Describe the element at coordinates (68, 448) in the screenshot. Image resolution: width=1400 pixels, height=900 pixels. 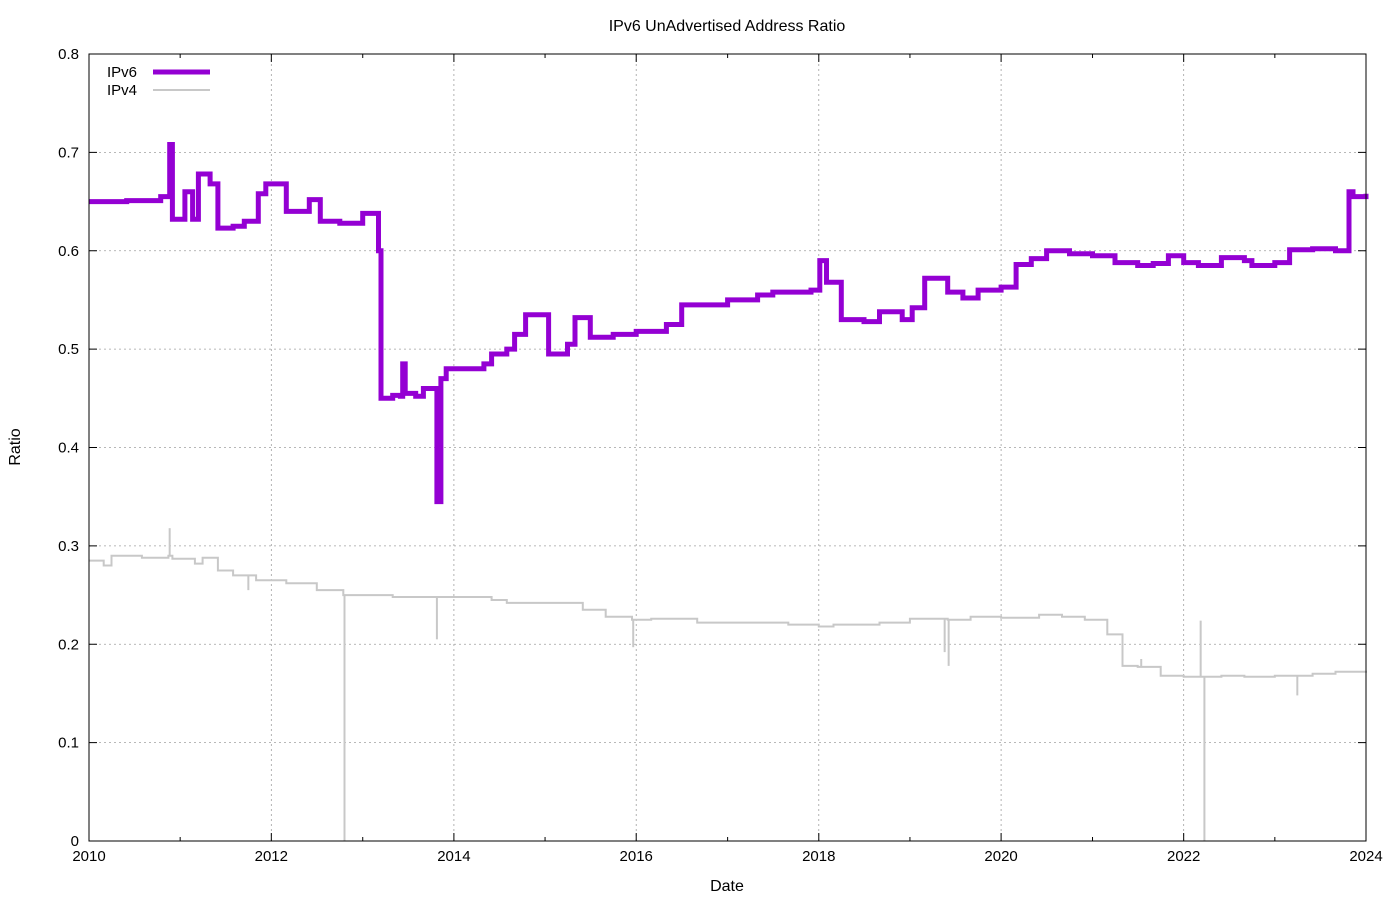
I see `y-tick-label: 0.4` at that location.